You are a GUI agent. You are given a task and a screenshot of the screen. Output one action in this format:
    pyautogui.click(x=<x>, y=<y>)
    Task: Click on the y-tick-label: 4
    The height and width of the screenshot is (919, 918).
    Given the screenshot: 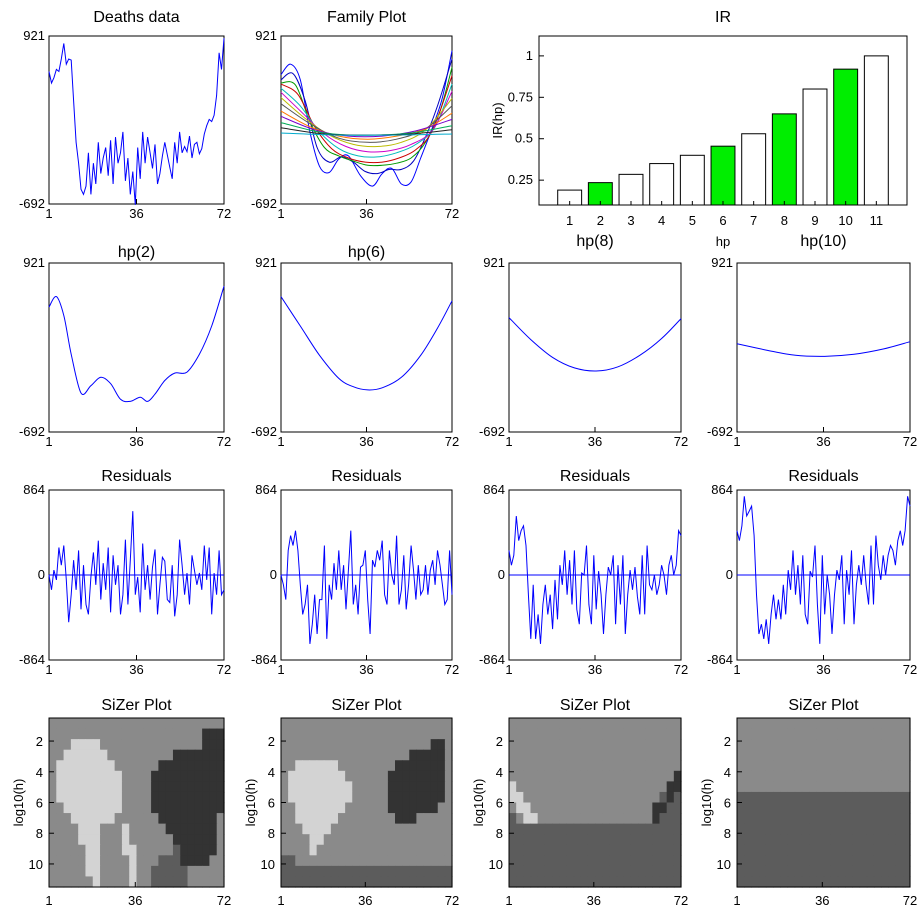 What is the action you would take?
    pyautogui.click(x=39, y=772)
    